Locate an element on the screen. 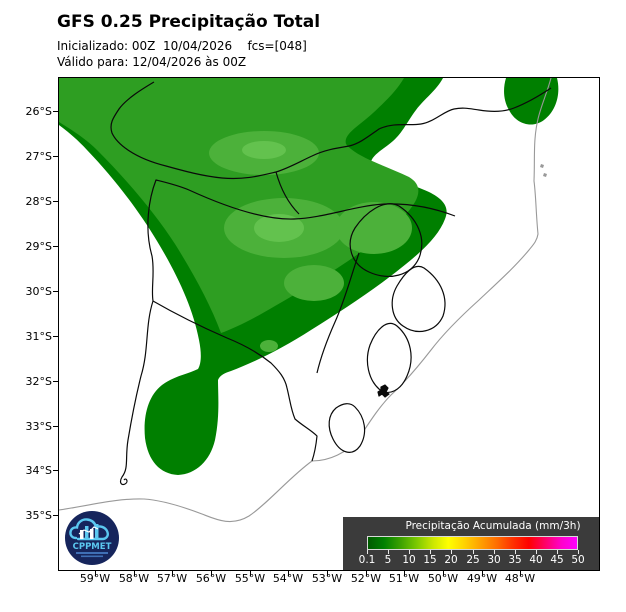  colorbar-label: 15 is located at coordinates (430, 560).